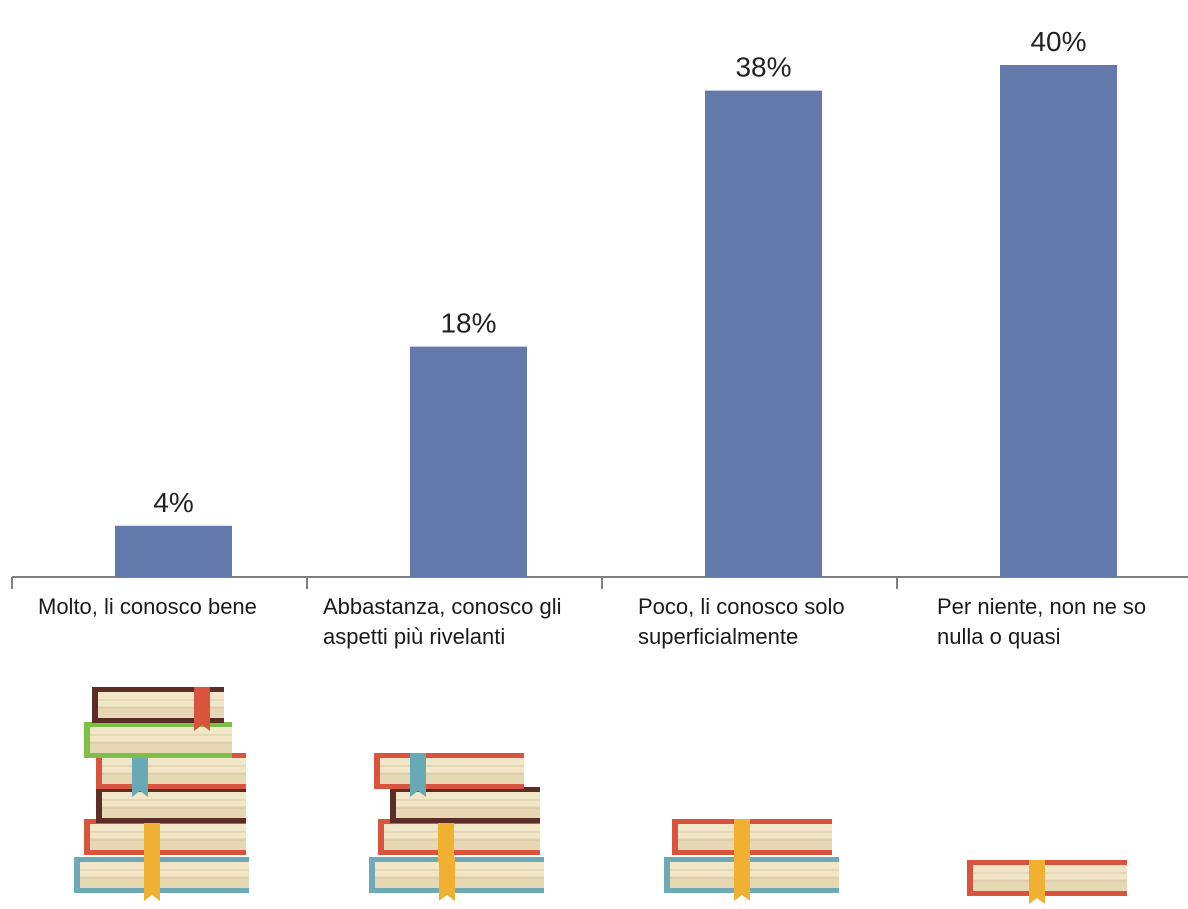  I want to click on x-tick-label-line: Molto, li conosco bene, so click(147, 606).